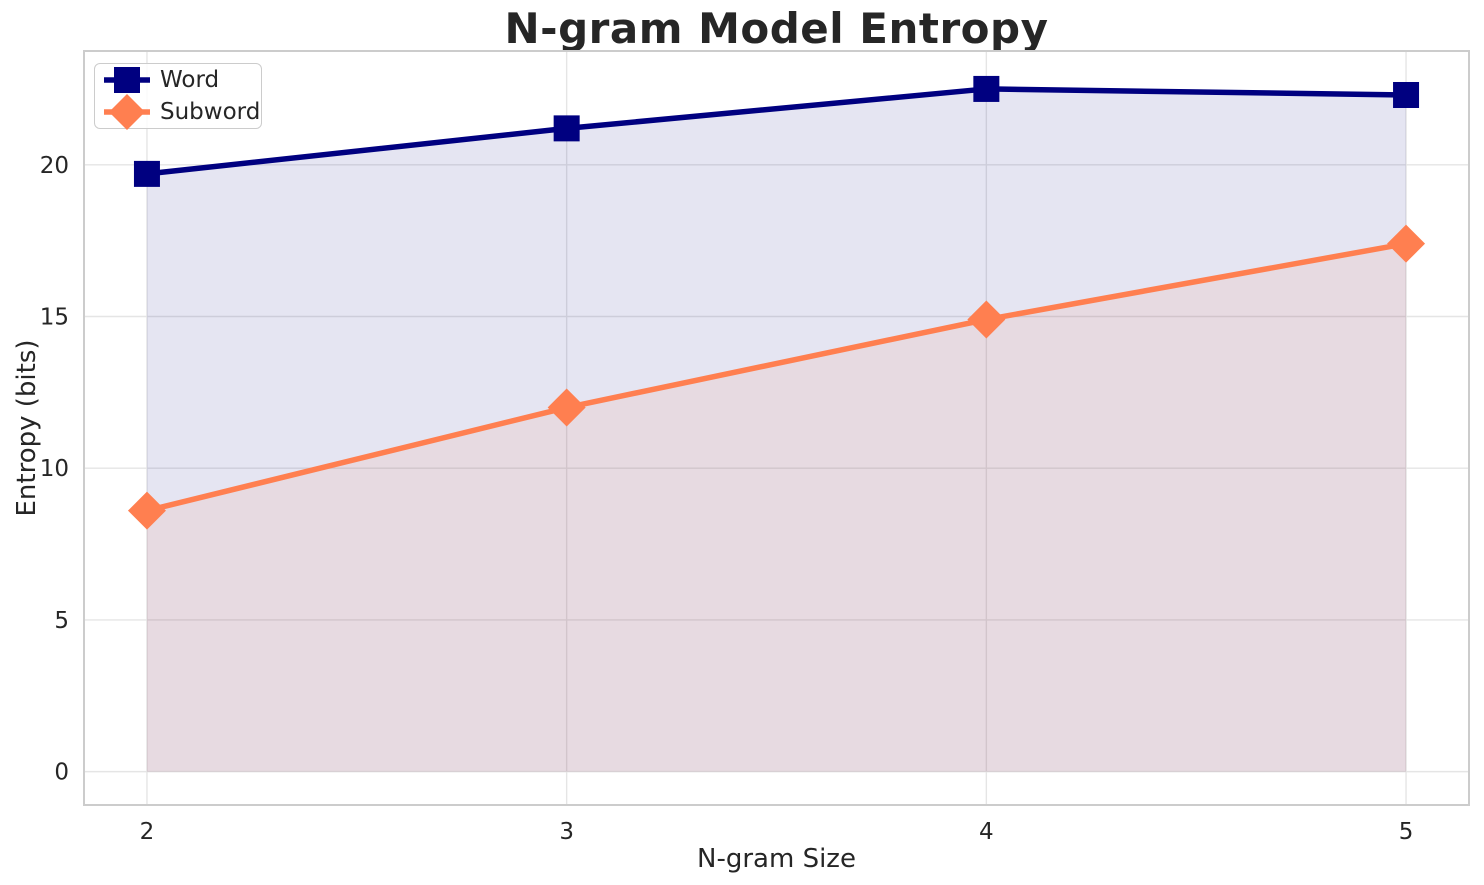  What do you see at coordinates (54, 317) in the screenshot?
I see `y-tick-label: 15` at bounding box center [54, 317].